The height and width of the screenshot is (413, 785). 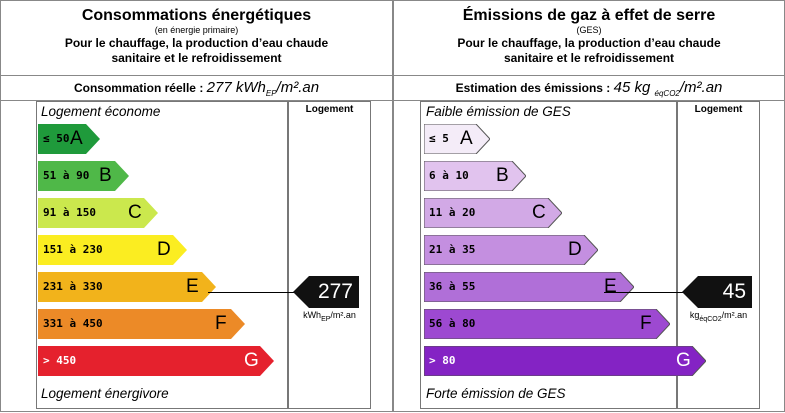 What do you see at coordinates (69, 212) in the screenshot?
I see `energy-range-c: 91 à 150` at bounding box center [69, 212].